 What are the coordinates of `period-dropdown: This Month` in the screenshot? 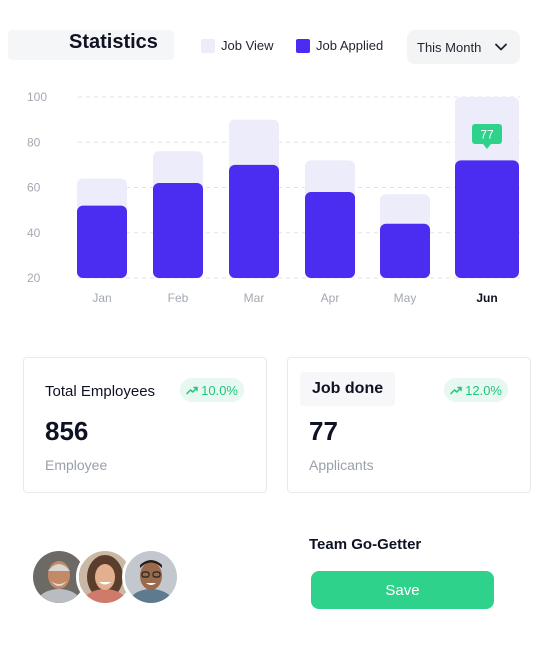 It's located at (463, 47).